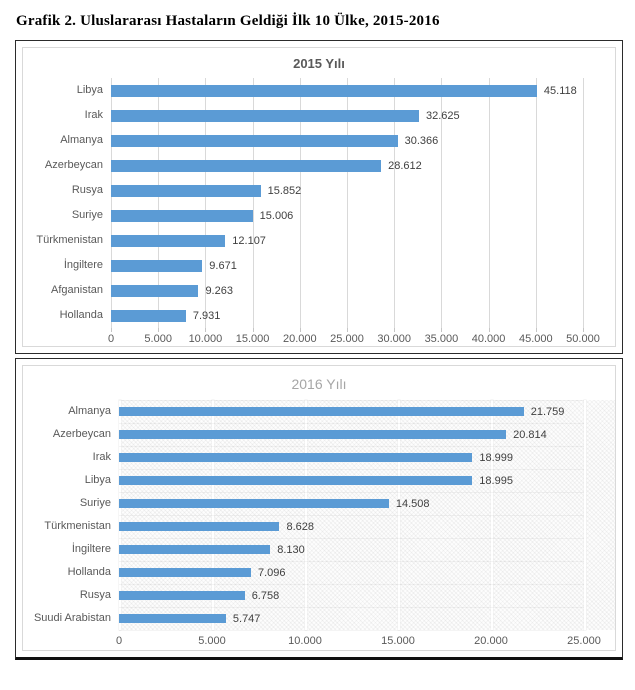 The image size is (635, 690). What do you see at coordinates (195, 549) in the screenshot?
I see `bar-i̇ngiltere` at bounding box center [195, 549].